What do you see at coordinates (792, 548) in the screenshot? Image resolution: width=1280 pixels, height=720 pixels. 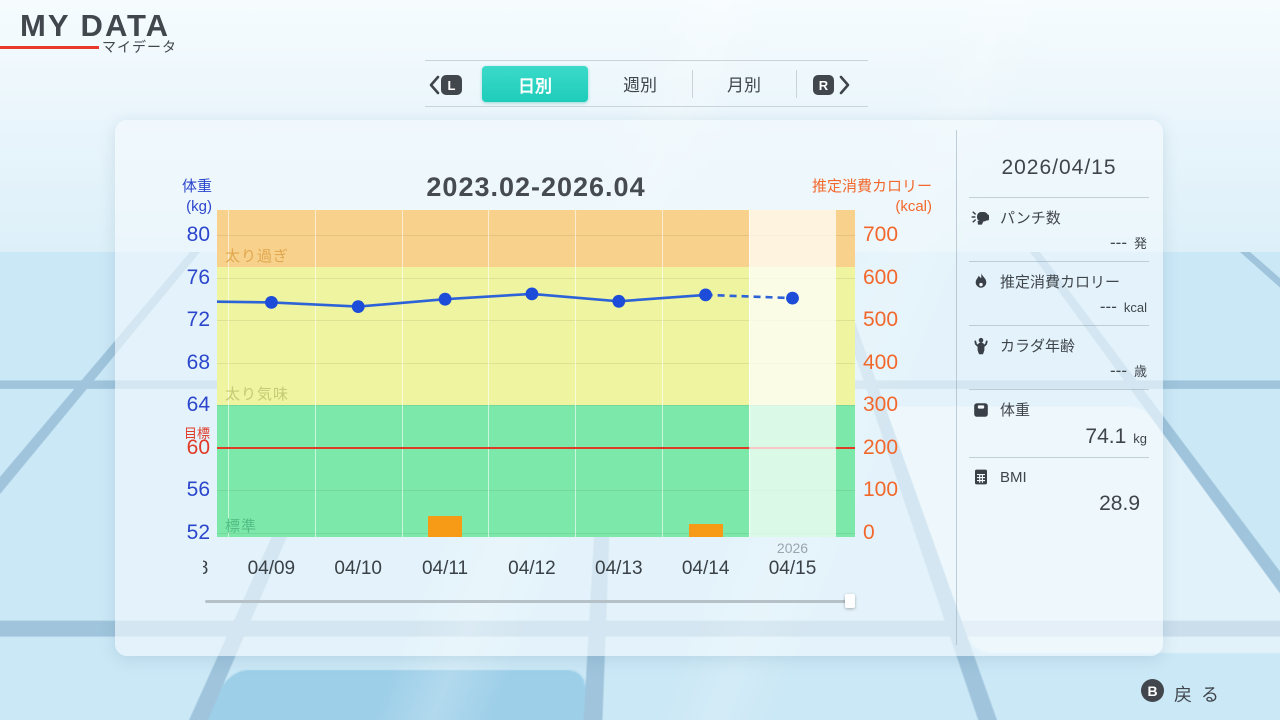 I see `x-axis-year-label: 2026` at bounding box center [792, 548].